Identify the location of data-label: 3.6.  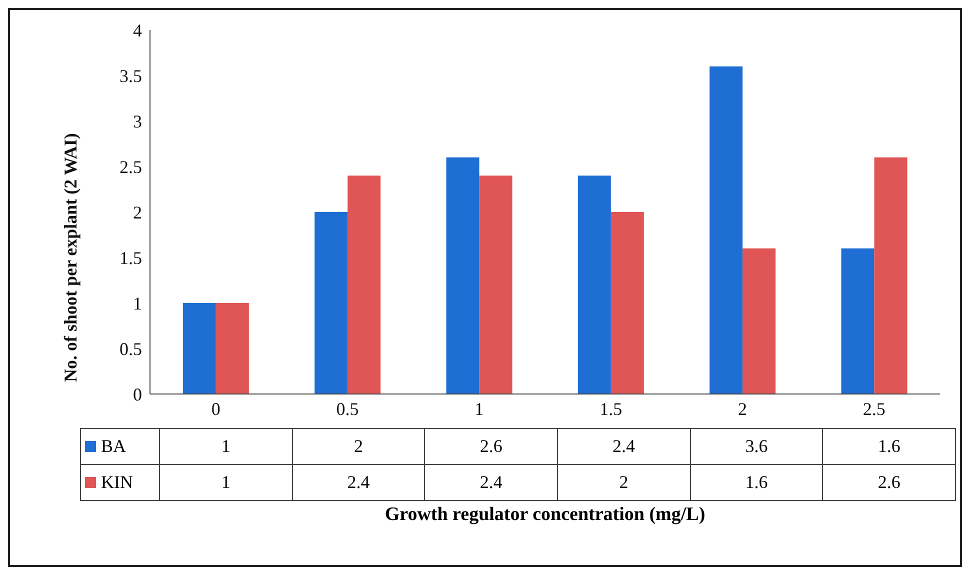
(756, 446).